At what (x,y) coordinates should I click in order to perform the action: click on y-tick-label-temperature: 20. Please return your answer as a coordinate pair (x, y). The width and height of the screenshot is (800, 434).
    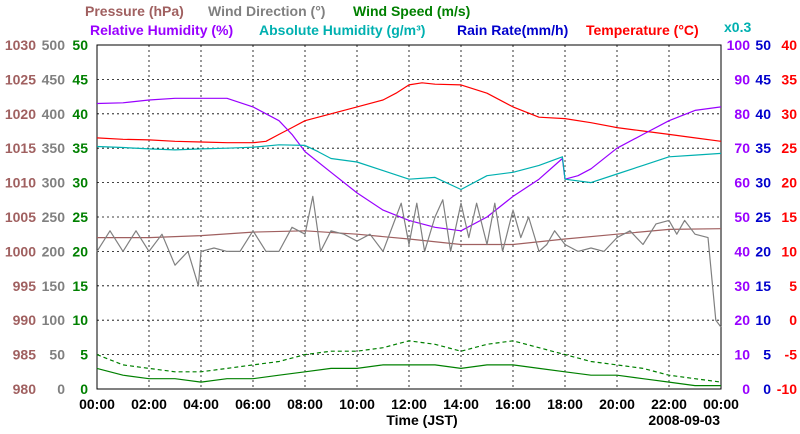
    Looking at the image, I should click on (789, 183).